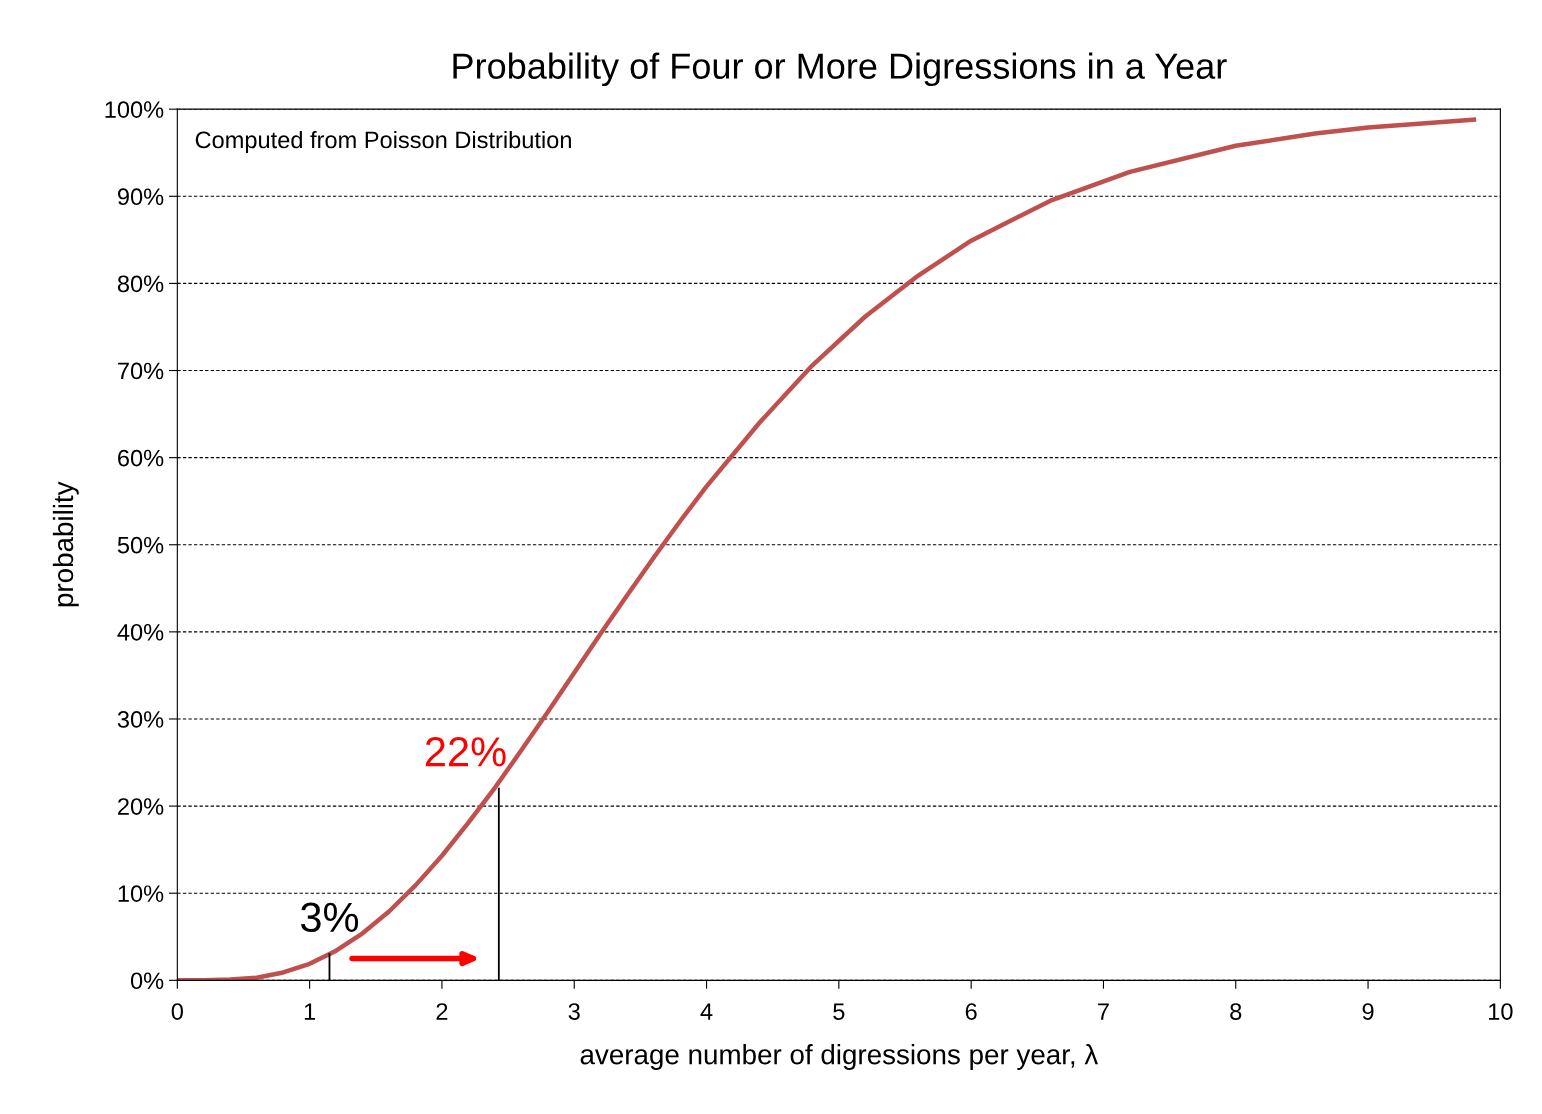  What do you see at coordinates (140, 197) in the screenshot?
I see `y-tick-label: 90%` at bounding box center [140, 197].